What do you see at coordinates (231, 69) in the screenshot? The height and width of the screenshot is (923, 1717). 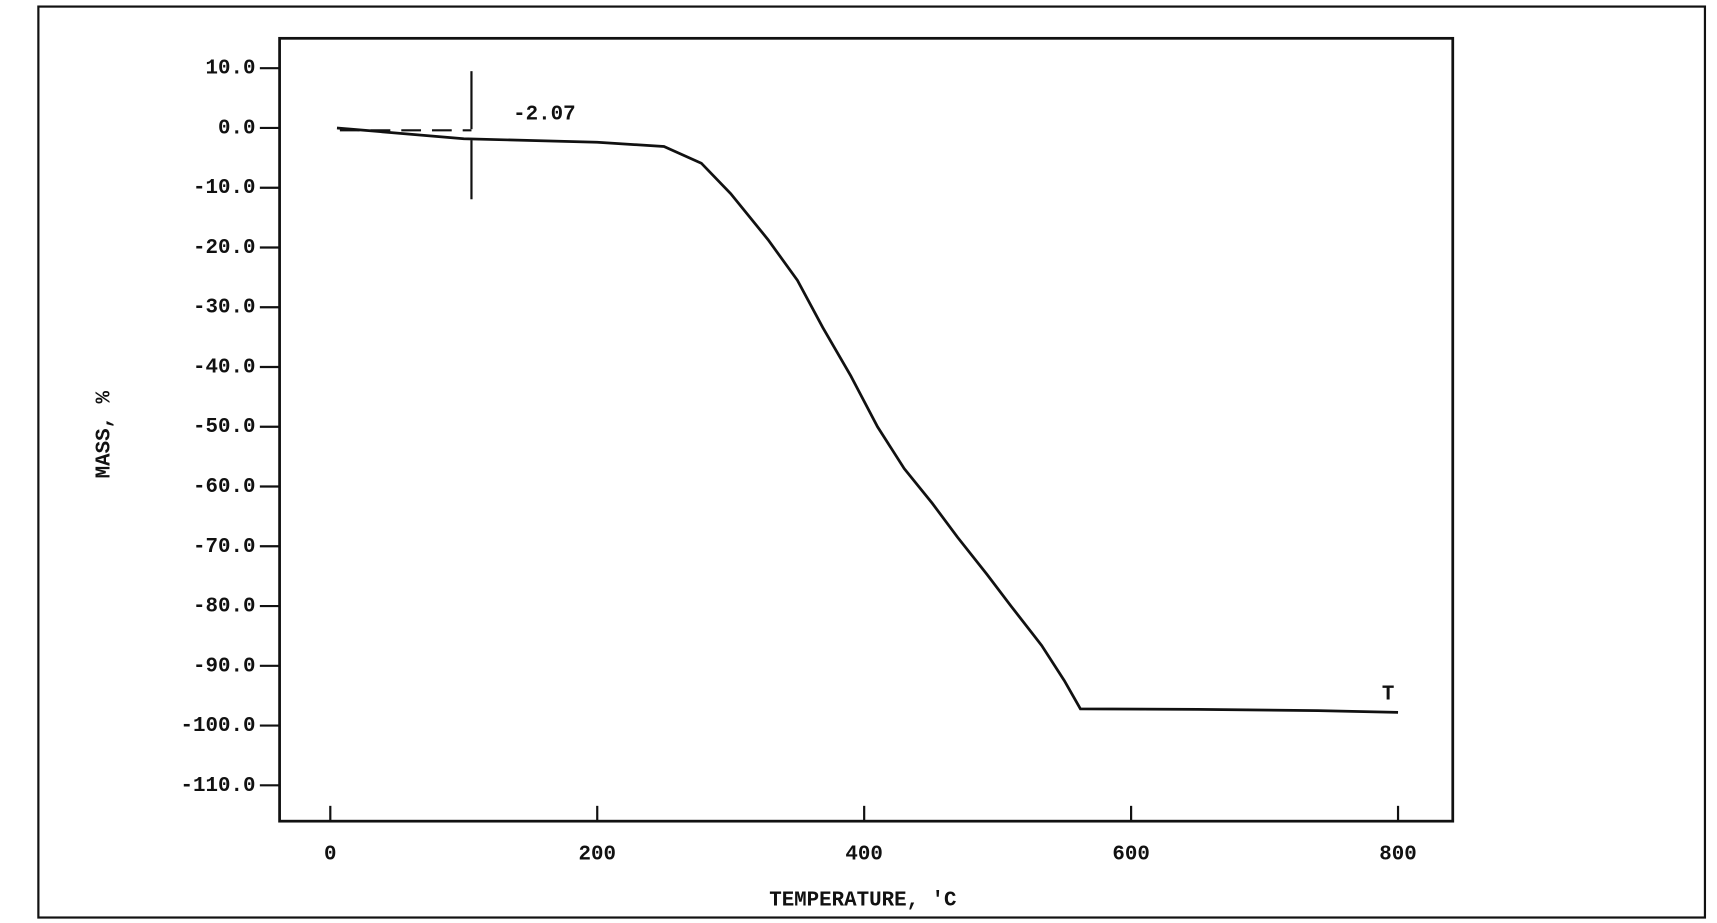 I see `y-tick-label: 10.0` at bounding box center [231, 69].